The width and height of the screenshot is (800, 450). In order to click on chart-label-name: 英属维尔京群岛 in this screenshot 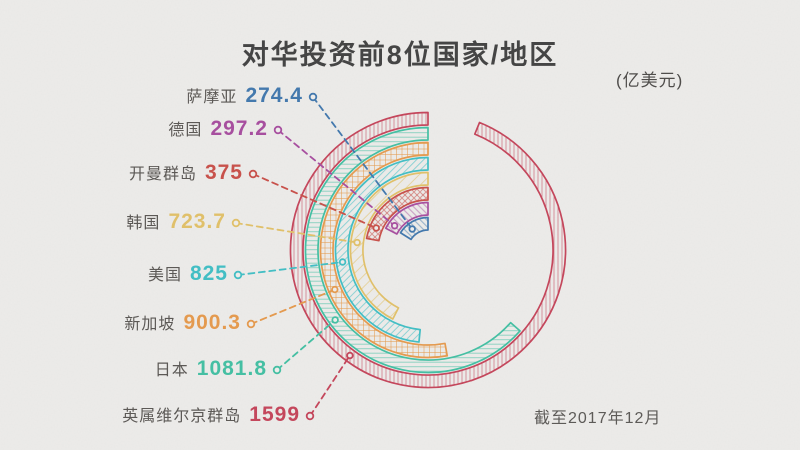, I will do `click(182, 416)`.